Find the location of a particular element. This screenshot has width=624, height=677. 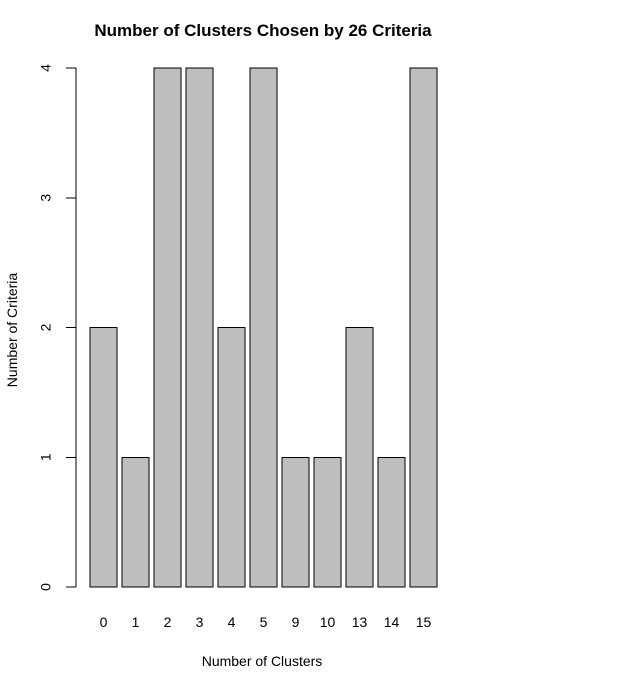

y-tick-label: 3 is located at coordinates (46, 198).